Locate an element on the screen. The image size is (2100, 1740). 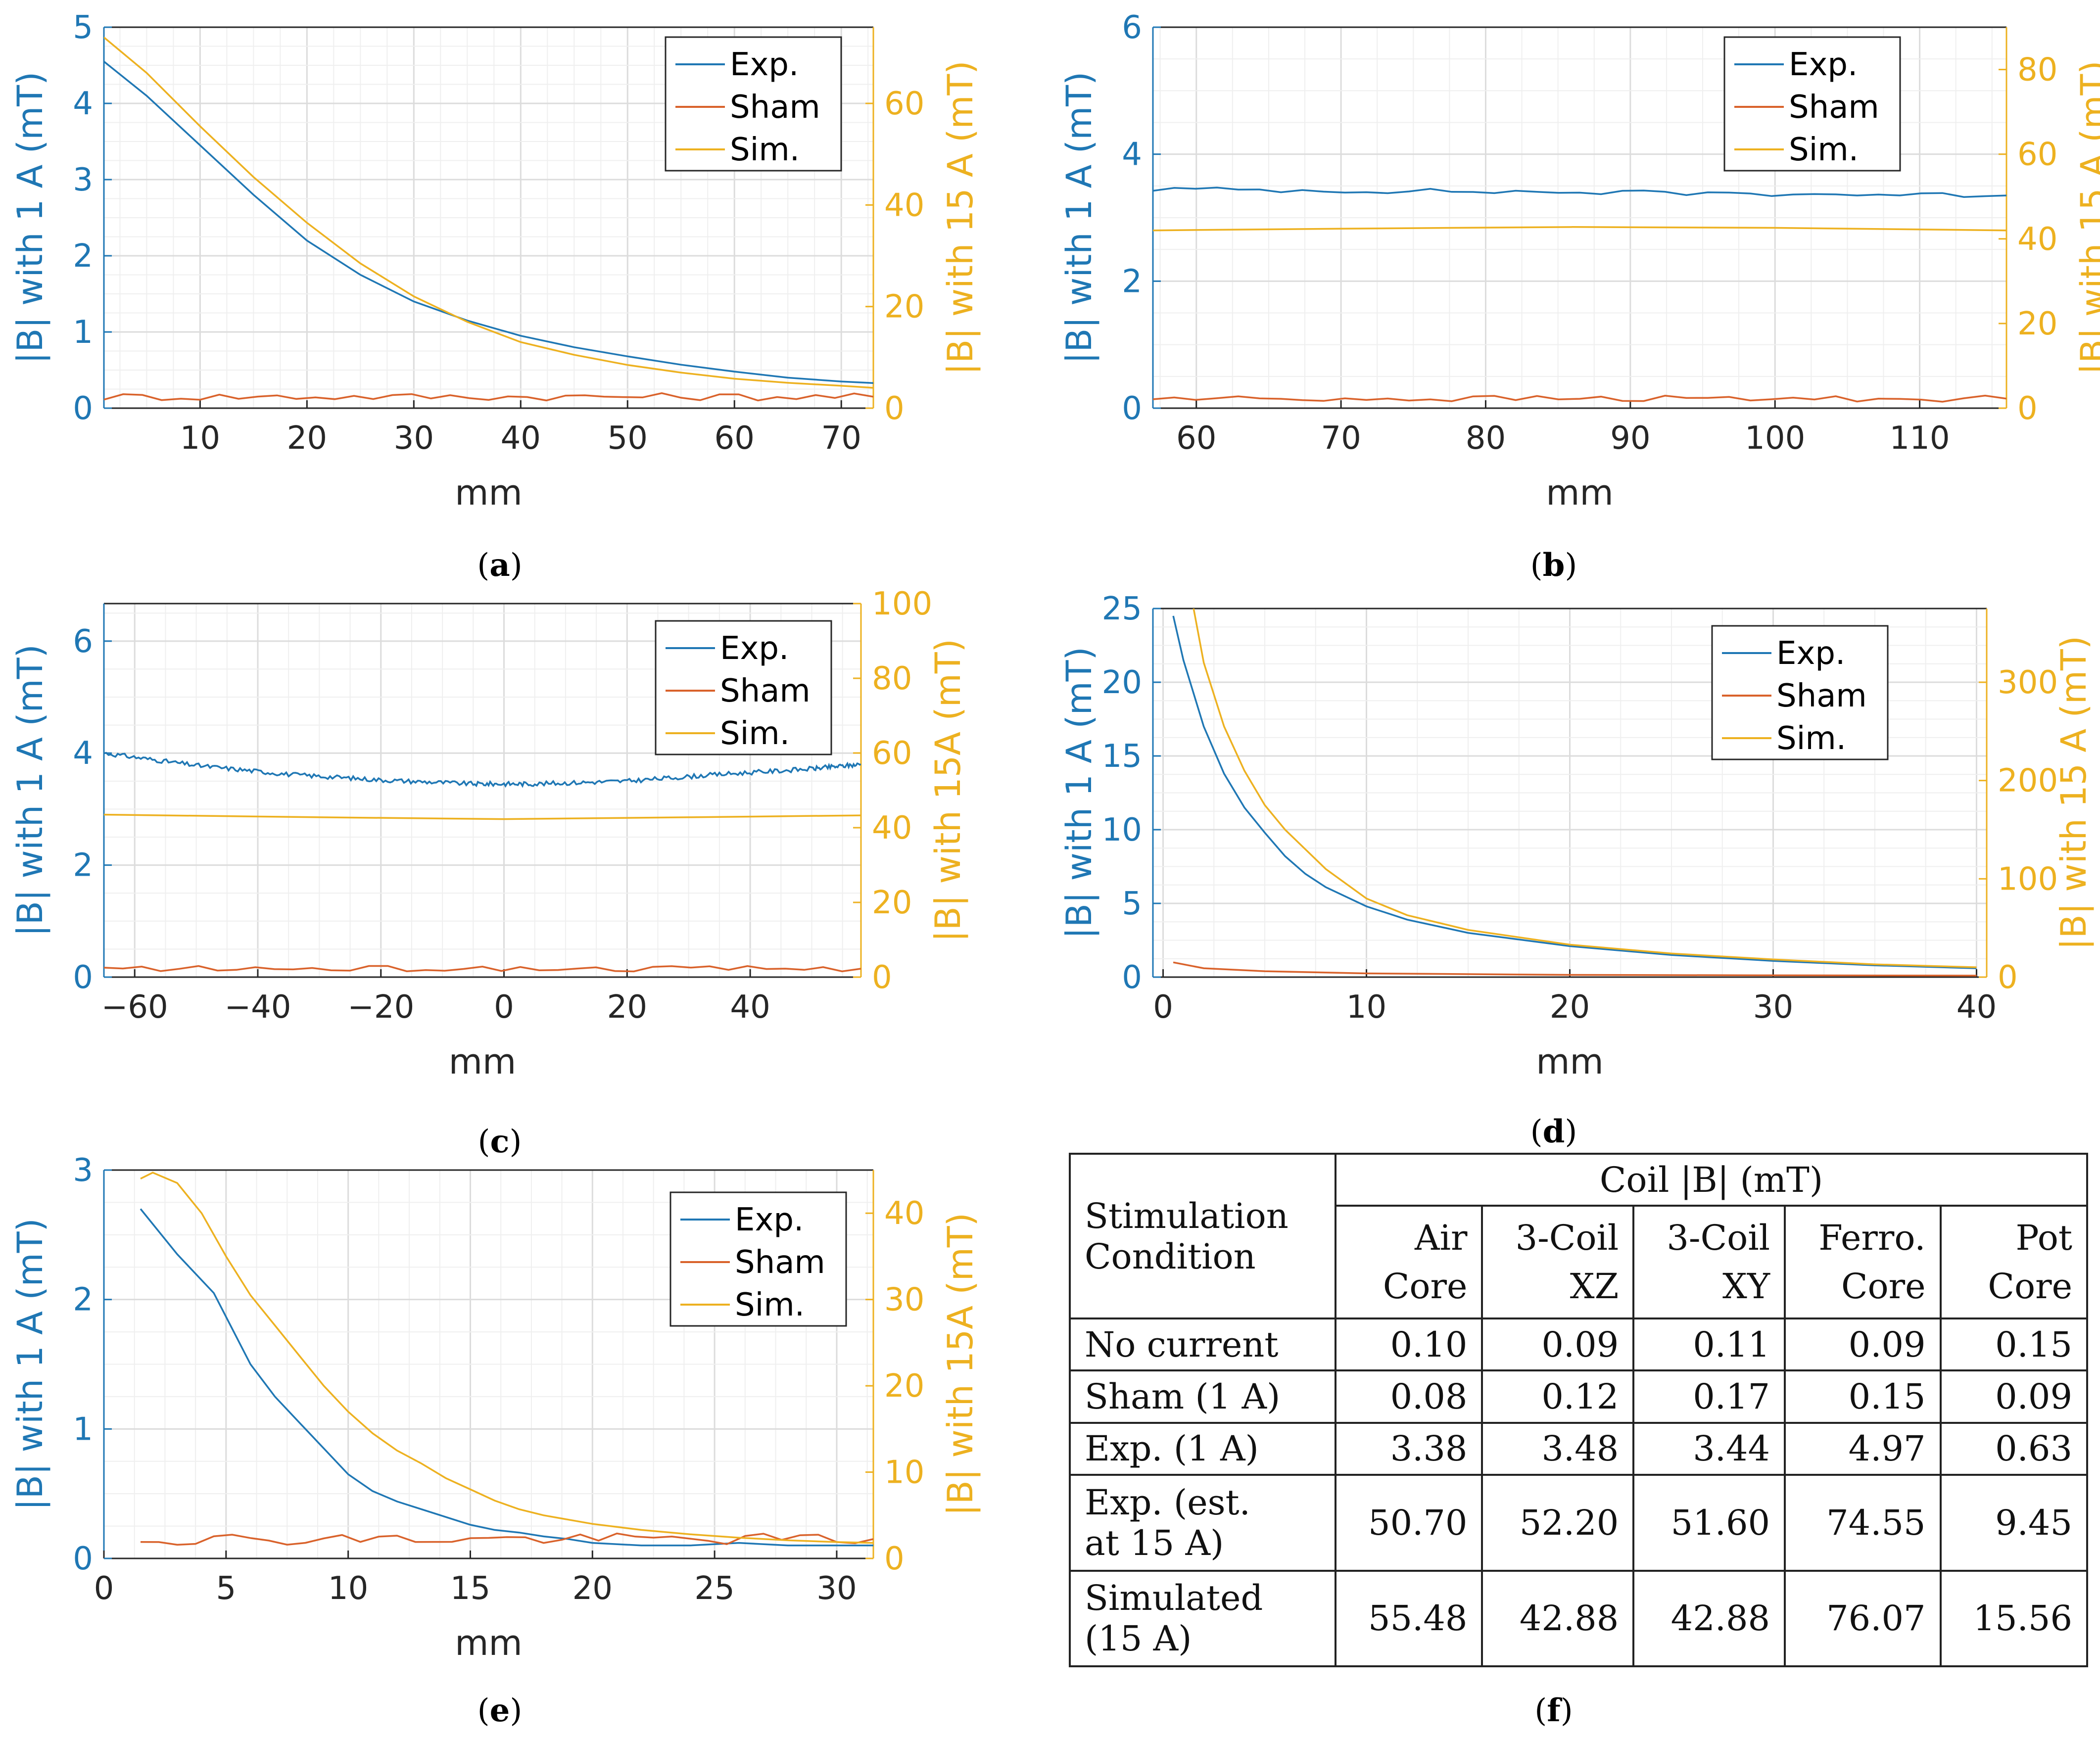
y-left-tick-label: 15 is located at coordinates (1122, 756).